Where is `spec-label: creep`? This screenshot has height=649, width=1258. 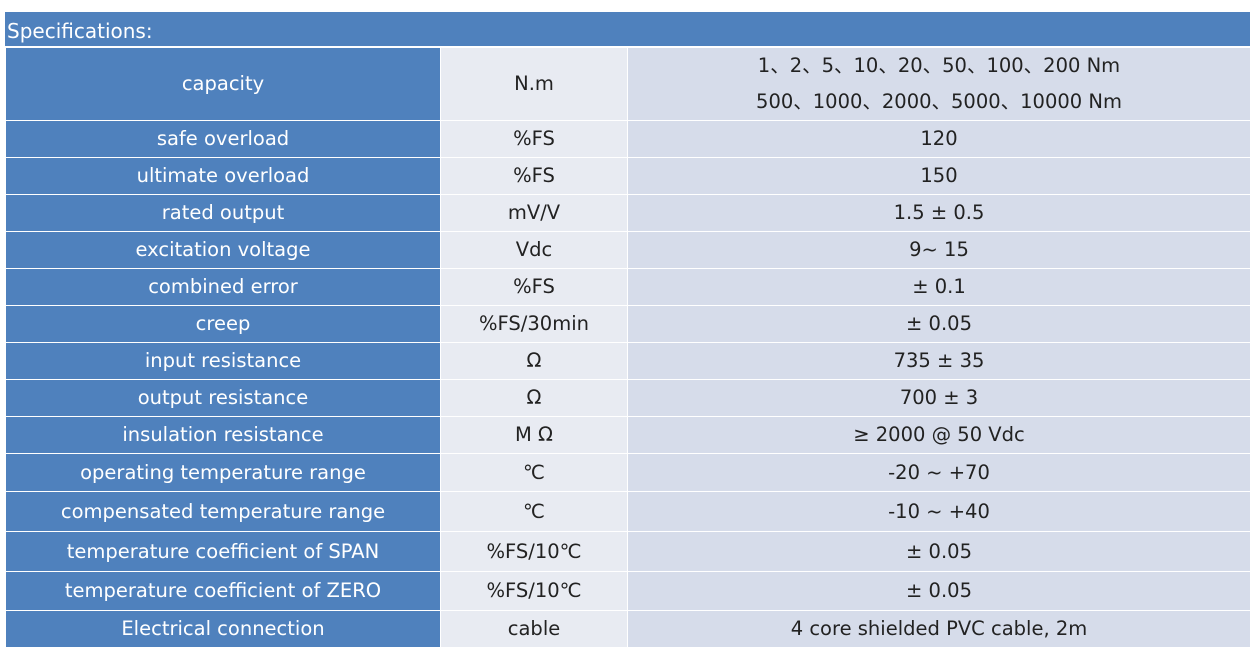 spec-label: creep is located at coordinates (223, 324).